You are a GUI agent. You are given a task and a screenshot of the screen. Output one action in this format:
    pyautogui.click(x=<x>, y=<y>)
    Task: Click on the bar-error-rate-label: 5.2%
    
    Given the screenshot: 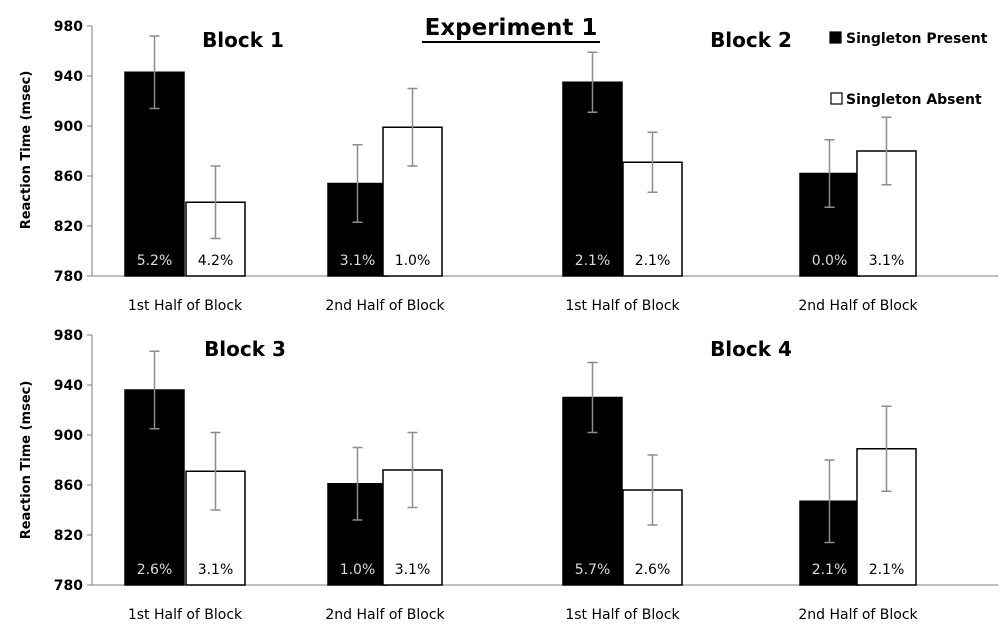 What is the action you would take?
    pyautogui.click(x=155, y=261)
    